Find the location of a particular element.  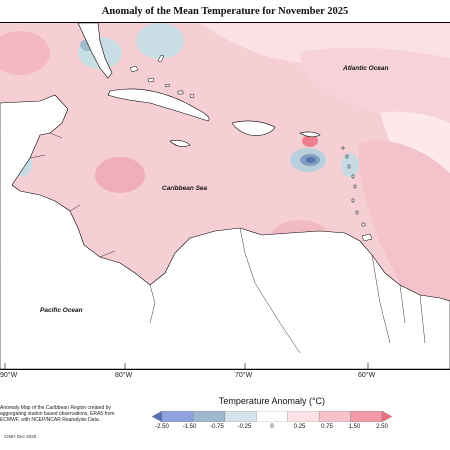

legend-swatch-min is located at coordinates (157, 416).